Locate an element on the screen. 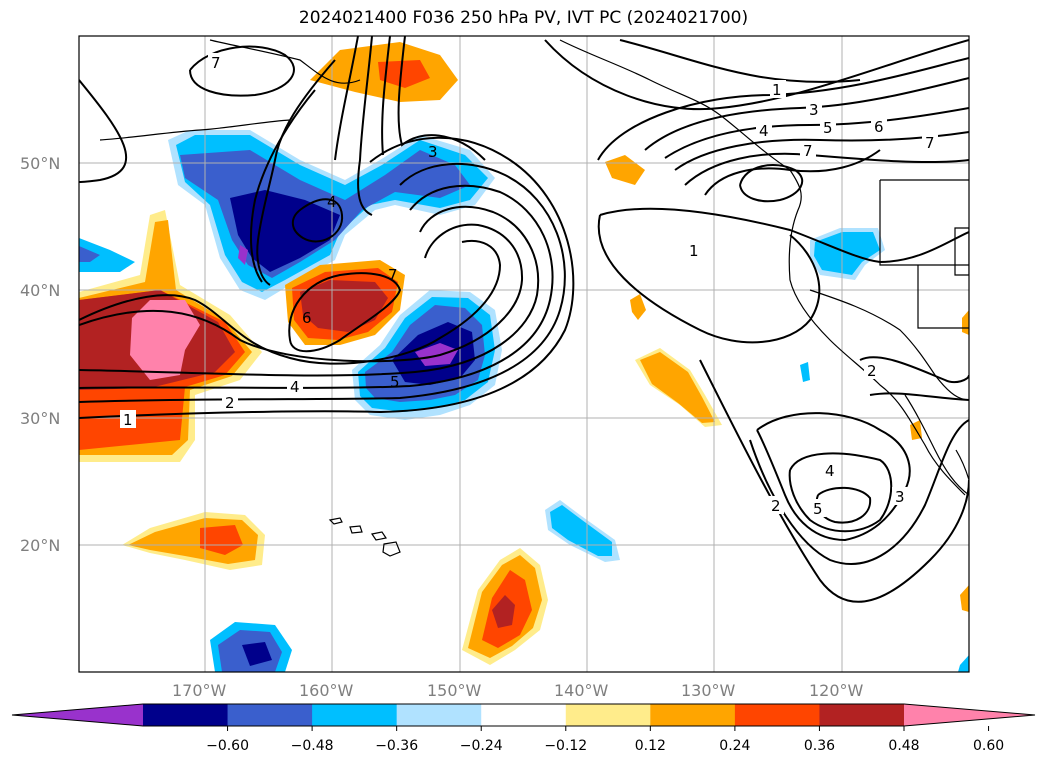 The width and height of the screenshot is (1047, 765). colorbar-tick-label: 0.48 is located at coordinates (903, 746).